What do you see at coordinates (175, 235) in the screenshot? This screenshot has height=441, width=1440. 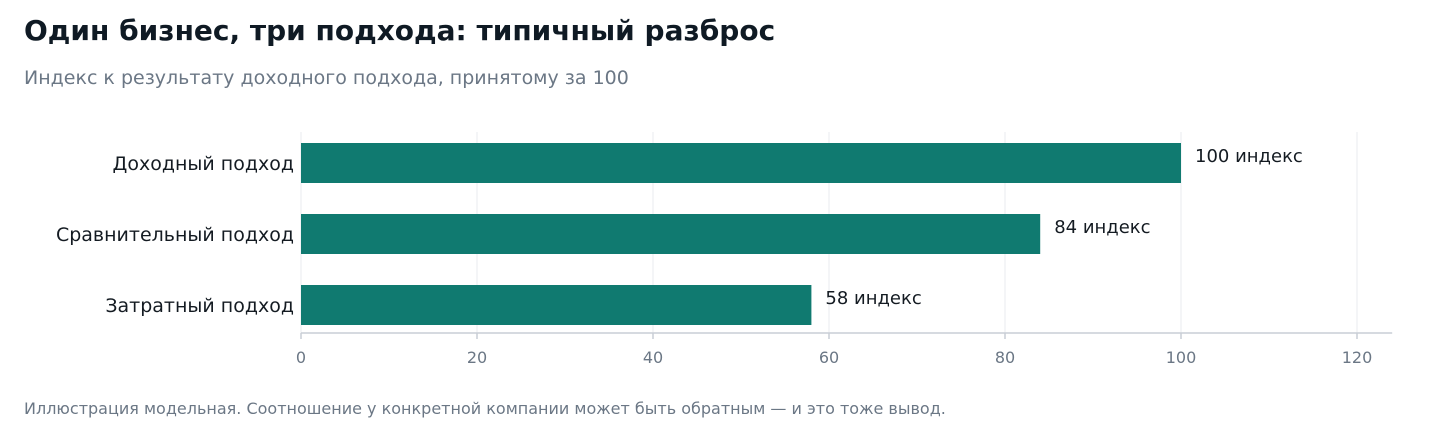 I see `category-label-1: Сравнительный подход` at bounding box center [175, 235].